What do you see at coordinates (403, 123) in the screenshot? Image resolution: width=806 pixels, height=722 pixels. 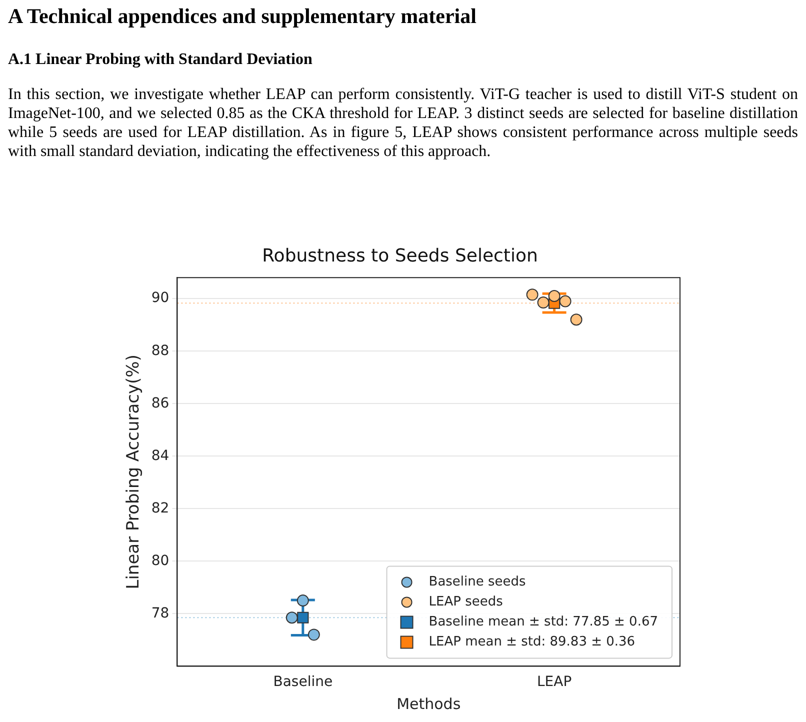 I see `text: In this section, we investigate whether LEAP can perform consistently. ViT-G teacher is used to distill ViT-S student on ImageNet-100, and we selected 0.85 as the CKA threshold for LEAP. 3 distinct seeds are selected for baseline distillation while 5 seeds are used for LEAP distillation. As in figure 5, LEAP shows consistent performance across multiple seeds with small standard deviation, indicating the effectiveness of this approach.` at bounding box center [403, 123].